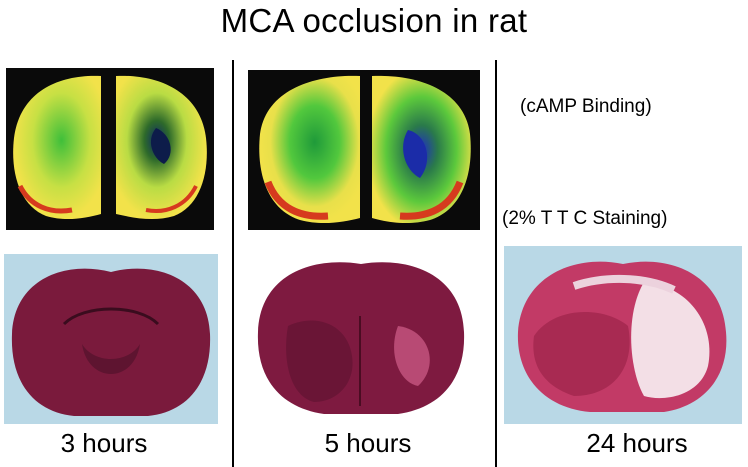  Describe the element at coordinates (637, 443) in the screenshot. I see `caption-24-hours: 24 hours` at that location.